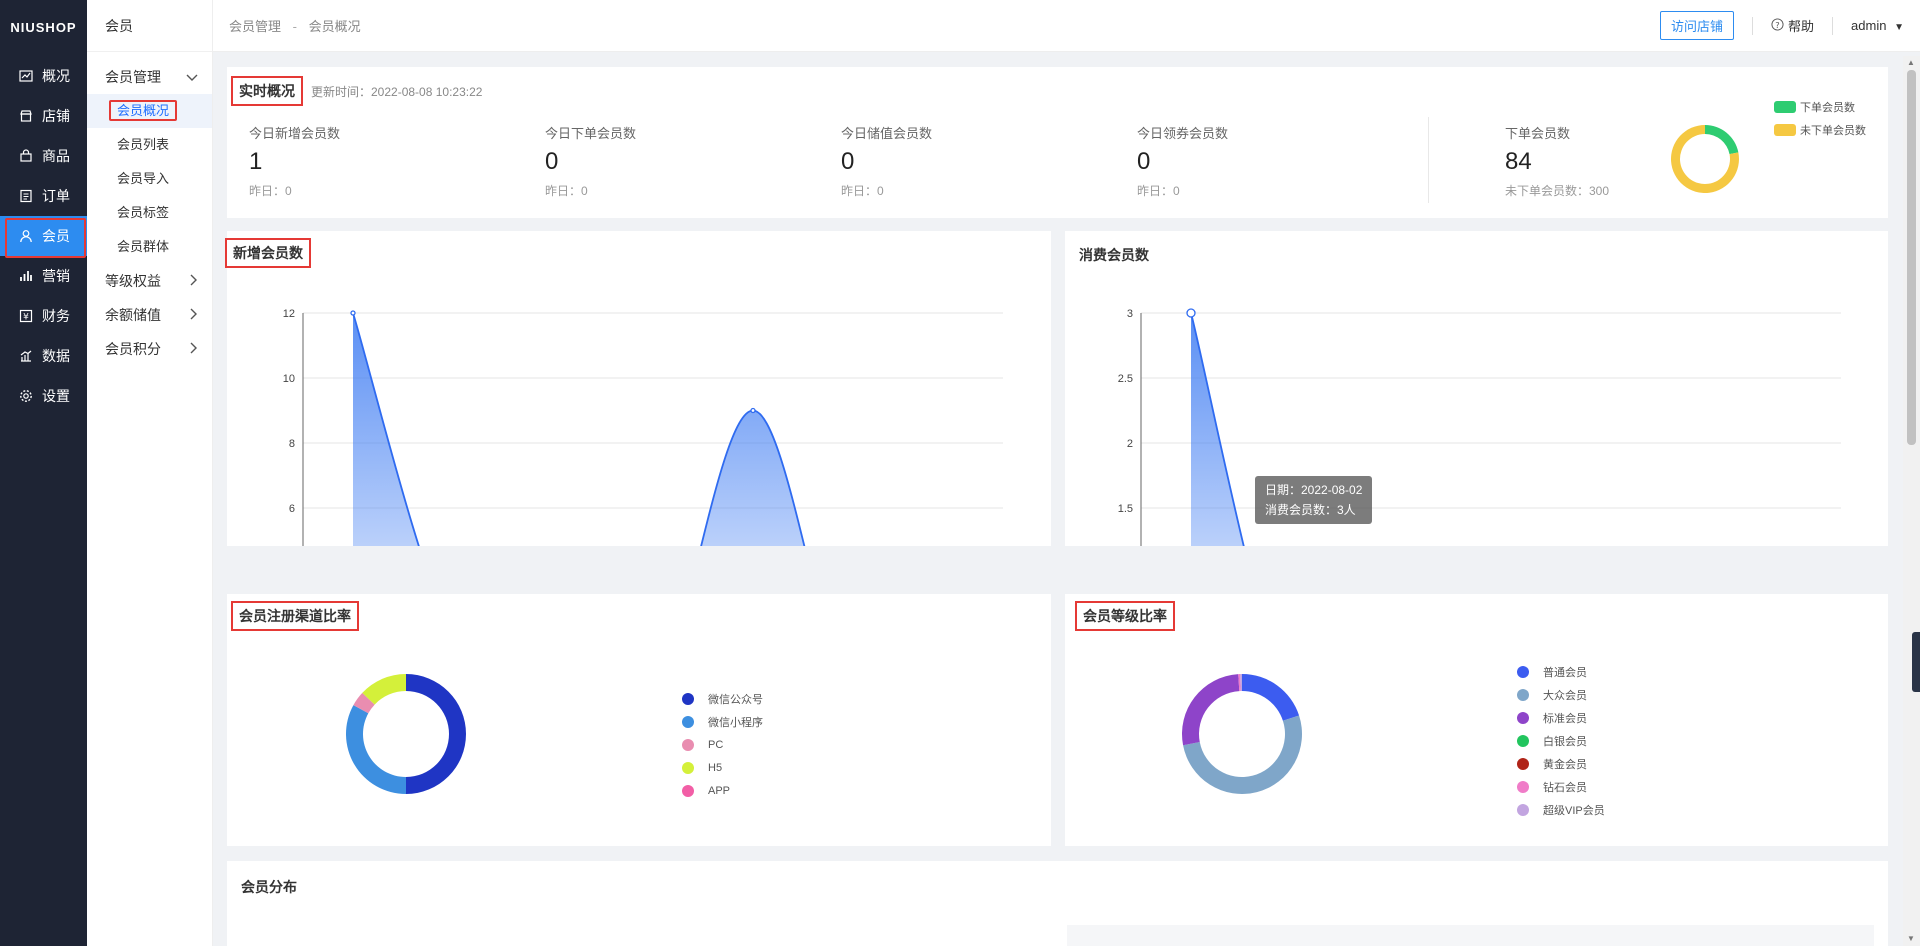 The image size is (1920, 946). Describe the element at coordinates (268, 253) in the screenshot. I see `new-member-title: 新增会员数` at that location.